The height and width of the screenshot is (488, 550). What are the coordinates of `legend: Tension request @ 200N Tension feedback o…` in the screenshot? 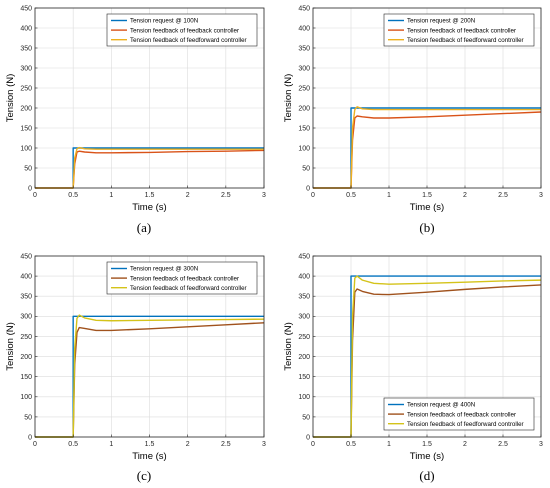 It's located at (459, 30).